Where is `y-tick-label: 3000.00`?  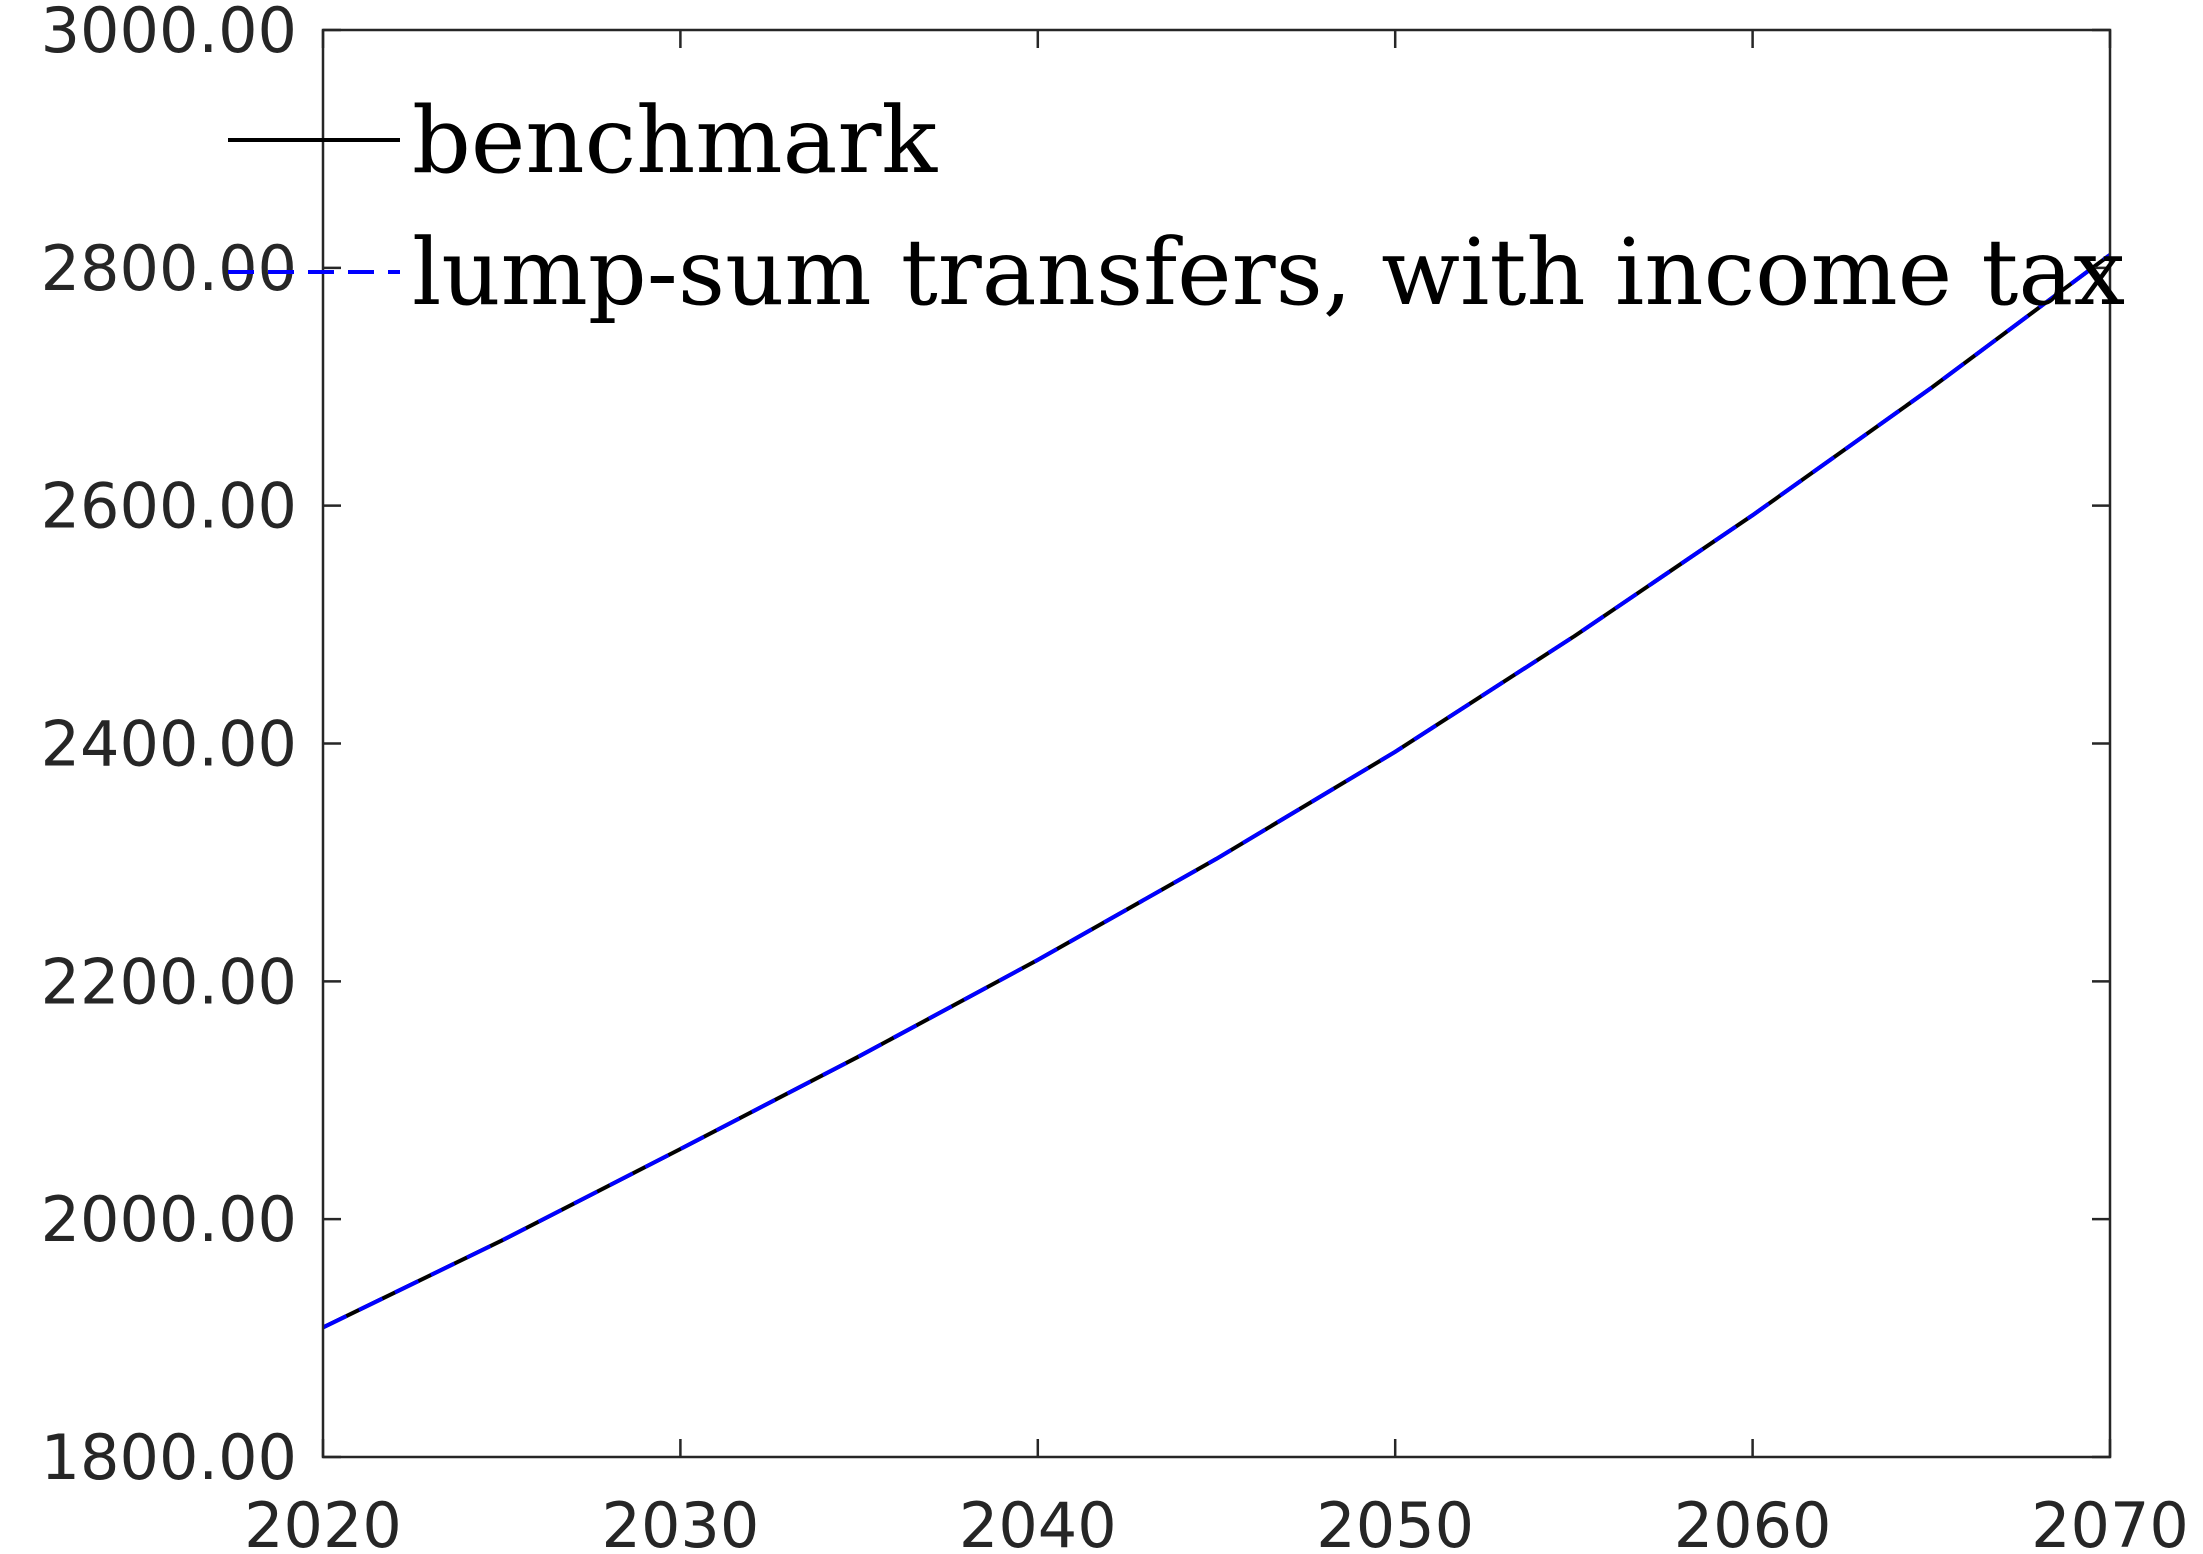
y-tick-label: 3000.00 is located at coordinates (169, 33).